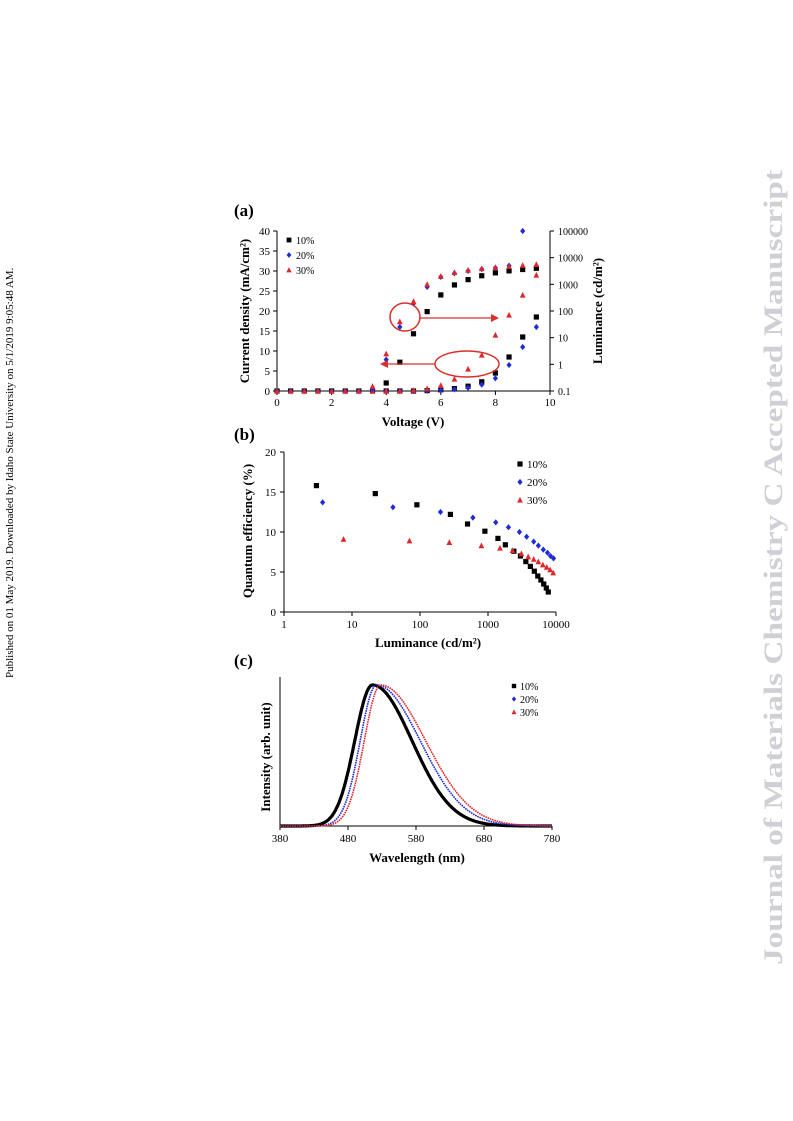 The image size is (793, 1121). Describe the element at coordinates (405, 317) in the screenshot. I see `chart-a-ellipse-luminance` at that location.